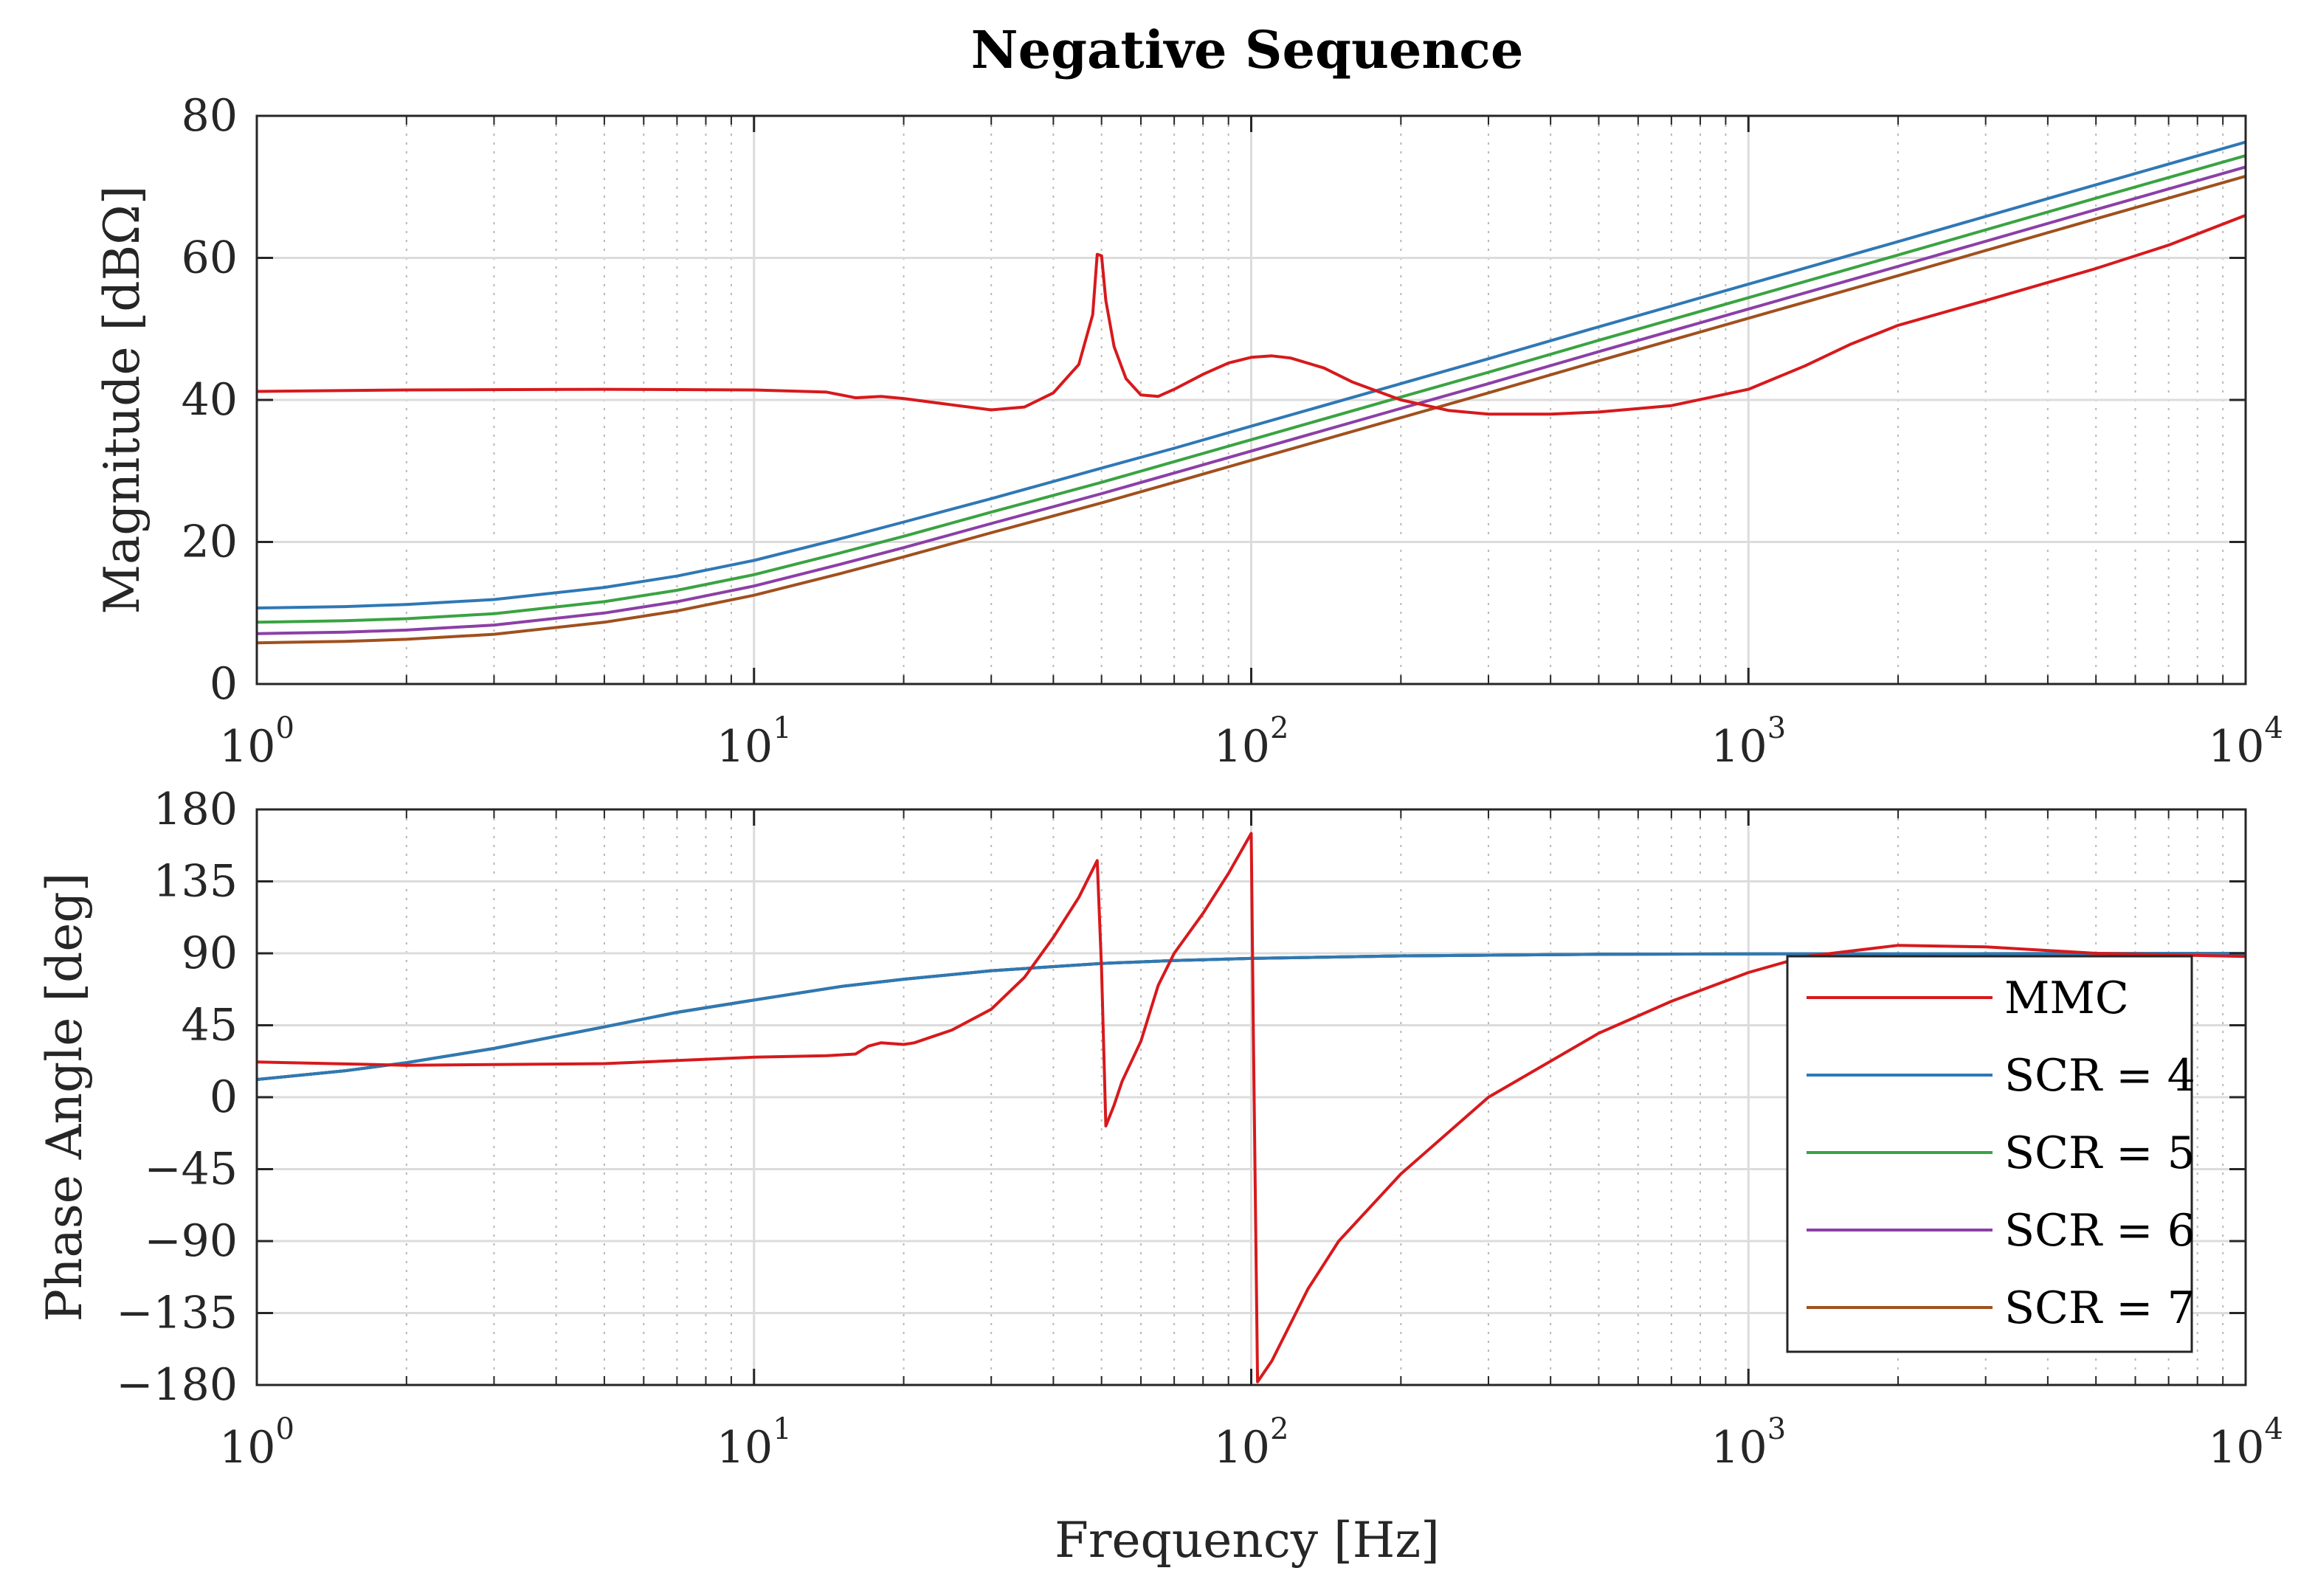  I want to click on magnitude-y-tick-label: 60, so click(210, 258).